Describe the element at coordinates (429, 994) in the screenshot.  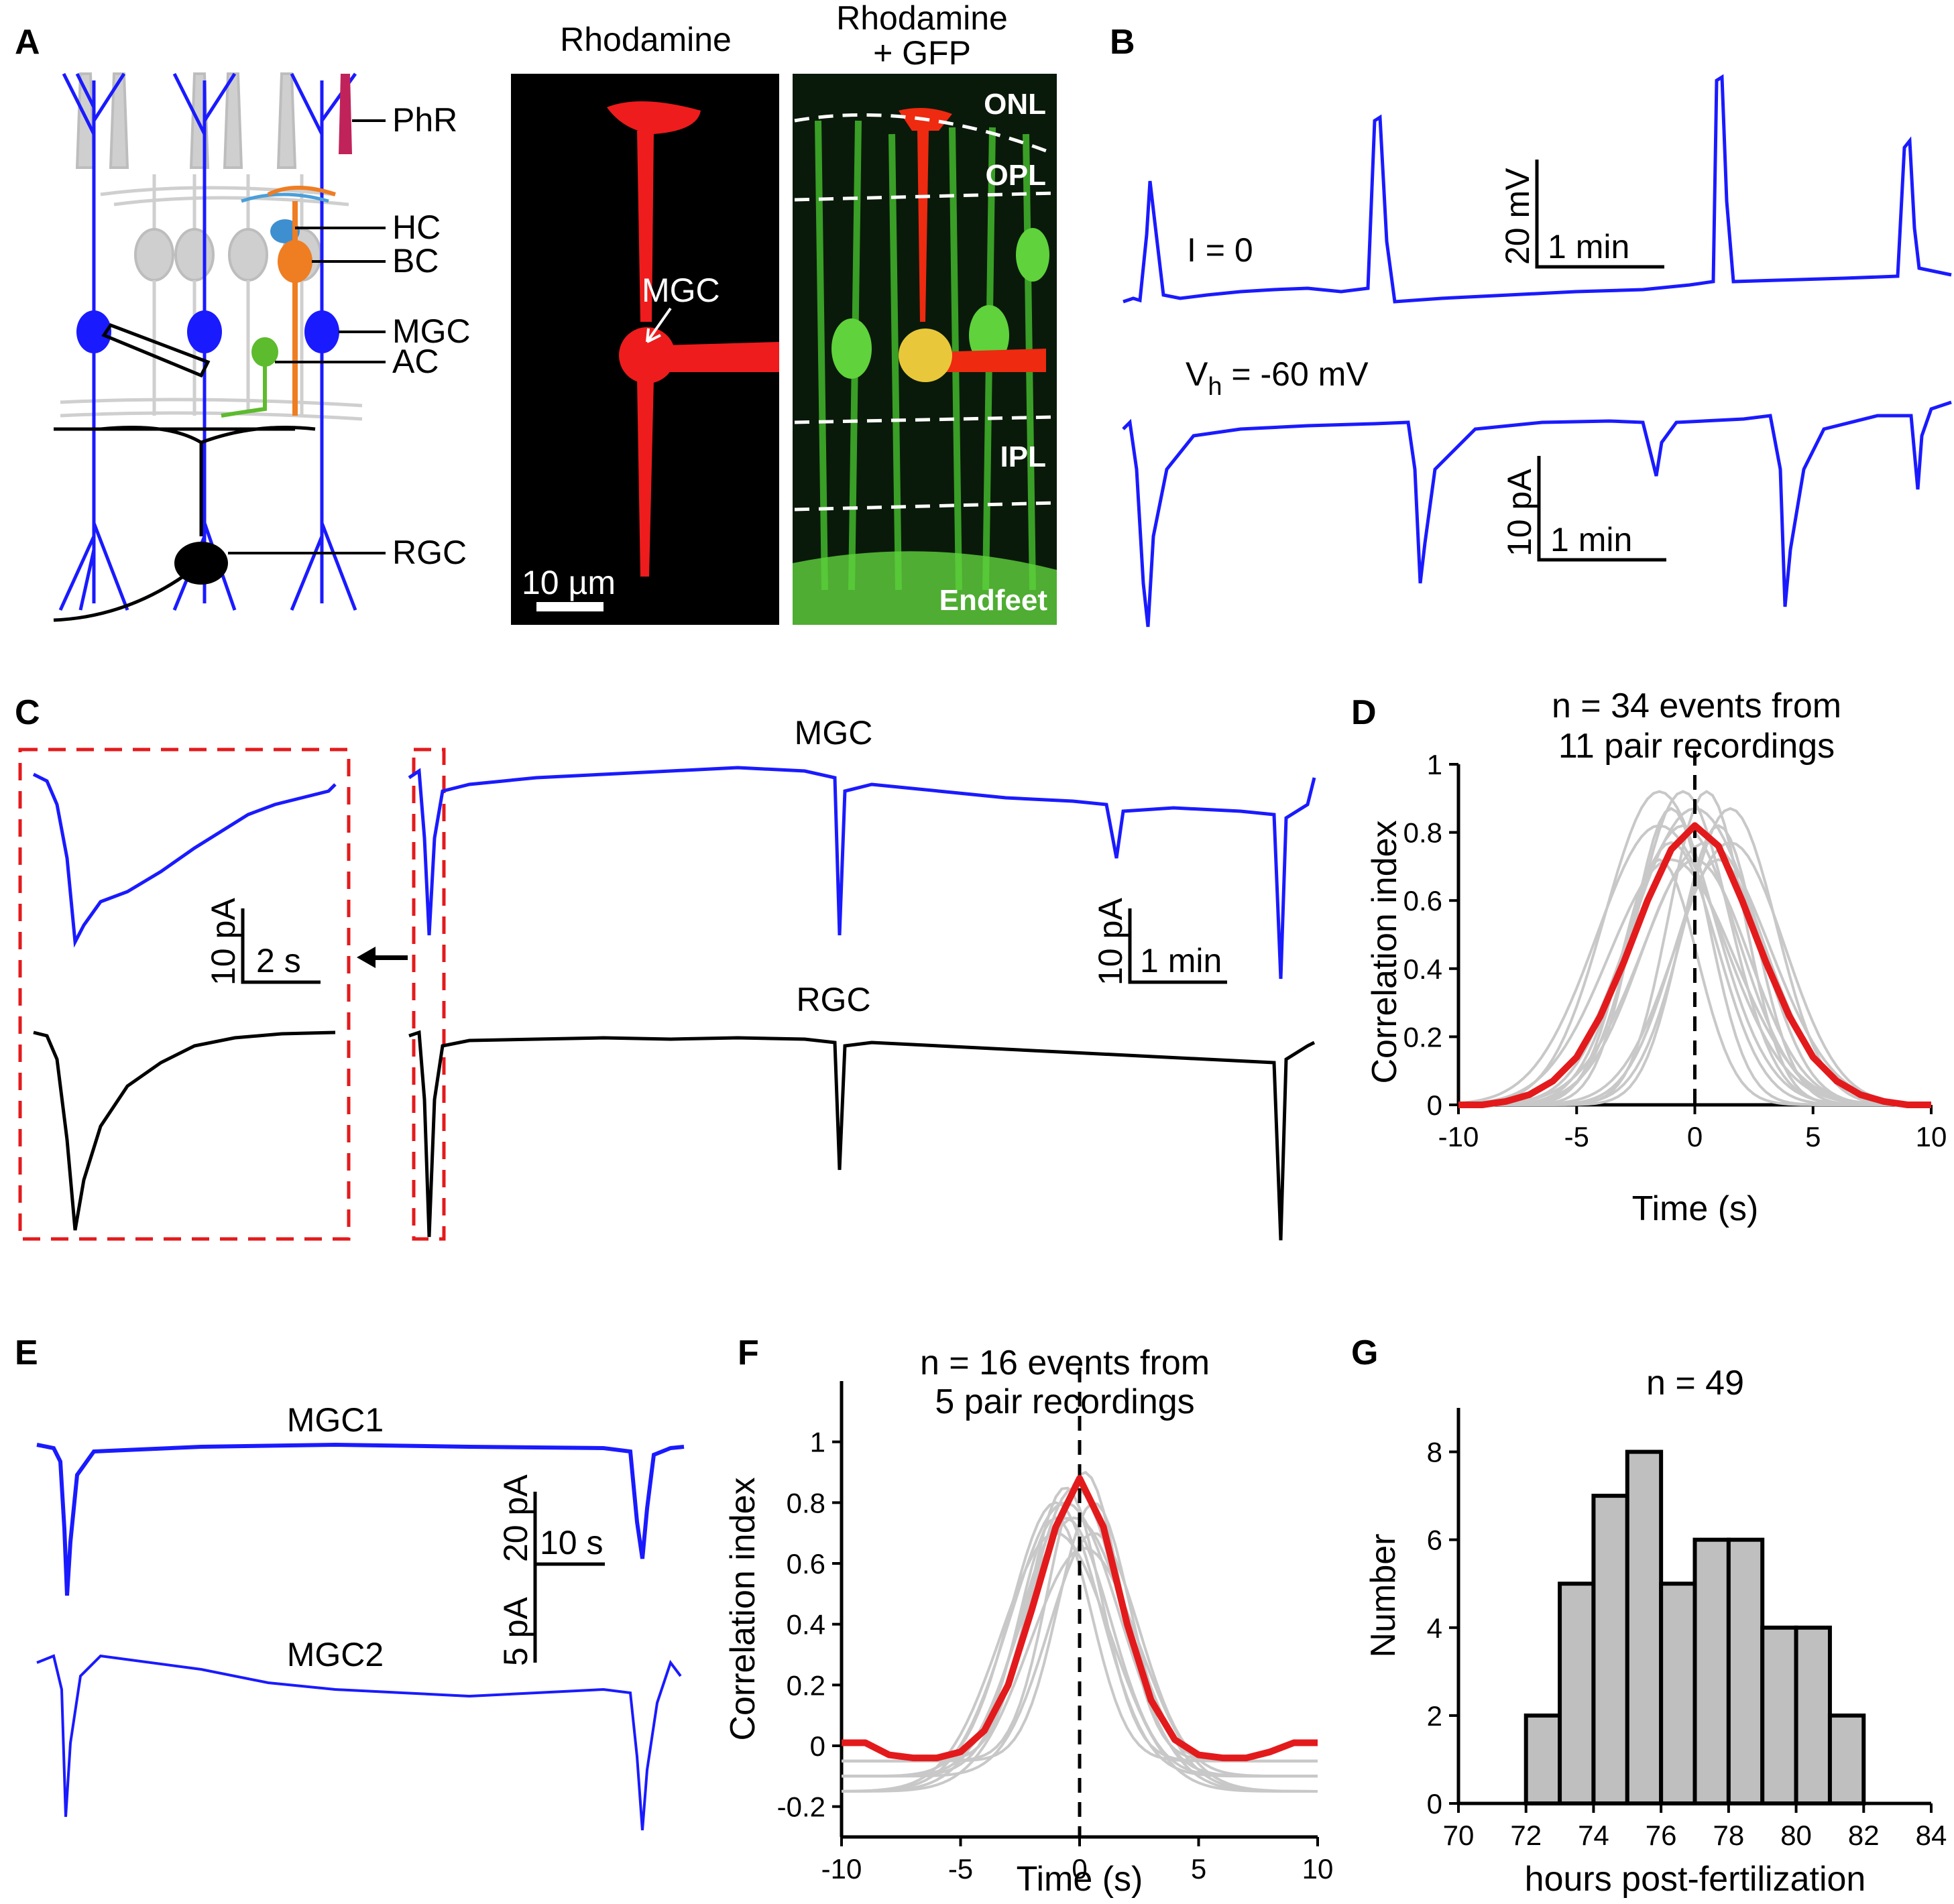
I see `c-zoom-box` at that location.